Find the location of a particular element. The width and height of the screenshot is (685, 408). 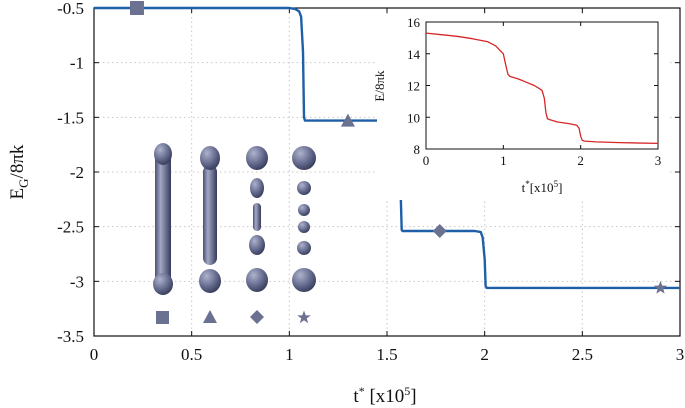

inset-x-tick-label: 1 is located at coordinates (503, 160).